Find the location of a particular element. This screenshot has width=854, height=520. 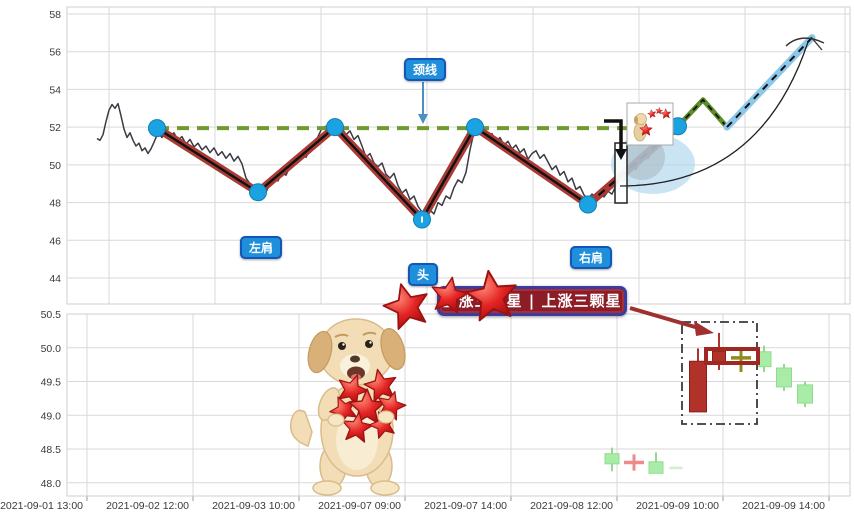

inset-box is located at coordinates (650, 124).